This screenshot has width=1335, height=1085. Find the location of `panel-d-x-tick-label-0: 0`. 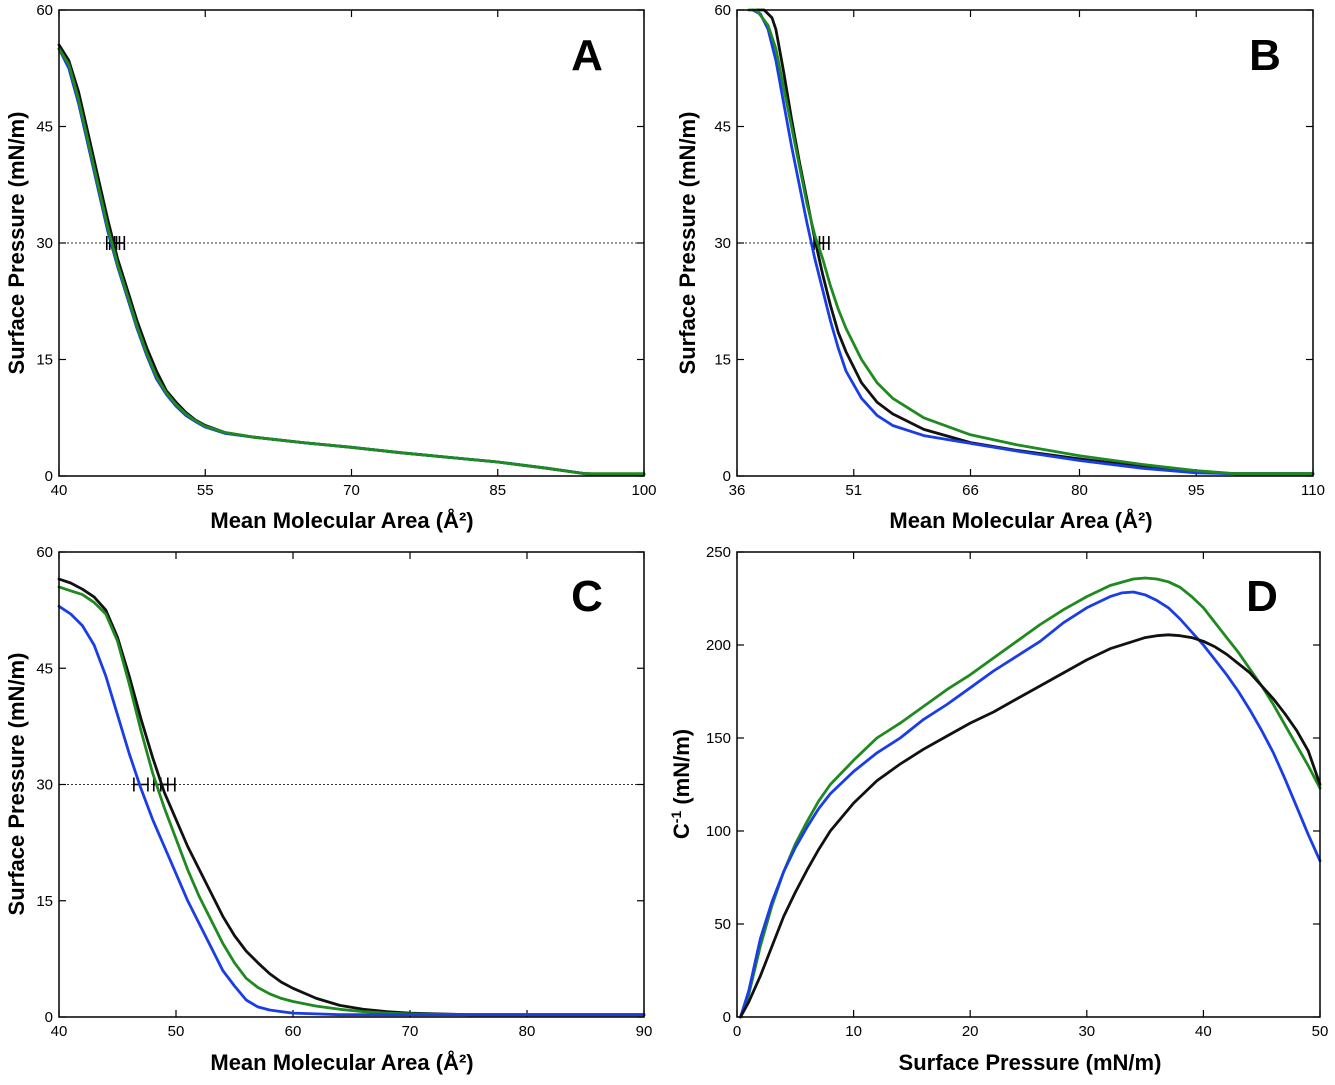

panel-d-x-tick-label-0: 0 is located at coordinates (737, 1031).